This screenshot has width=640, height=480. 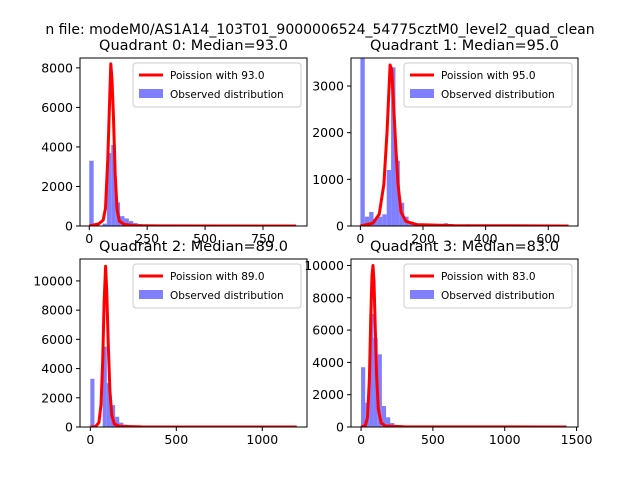 I want to click on x-tick-label: 250, so click(x=147, y=238).